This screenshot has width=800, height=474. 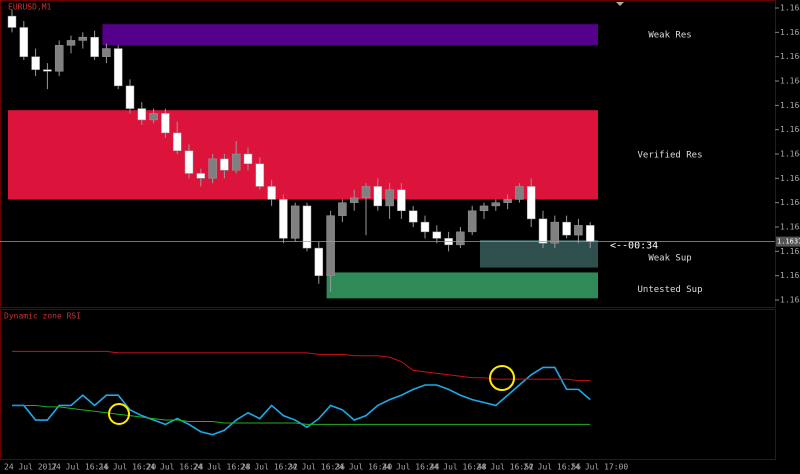 What do you see at coordinates (30, 7) in the screenshot?
I see `symbol-title: EURUSD,M1` at bounding box center [30, 7].